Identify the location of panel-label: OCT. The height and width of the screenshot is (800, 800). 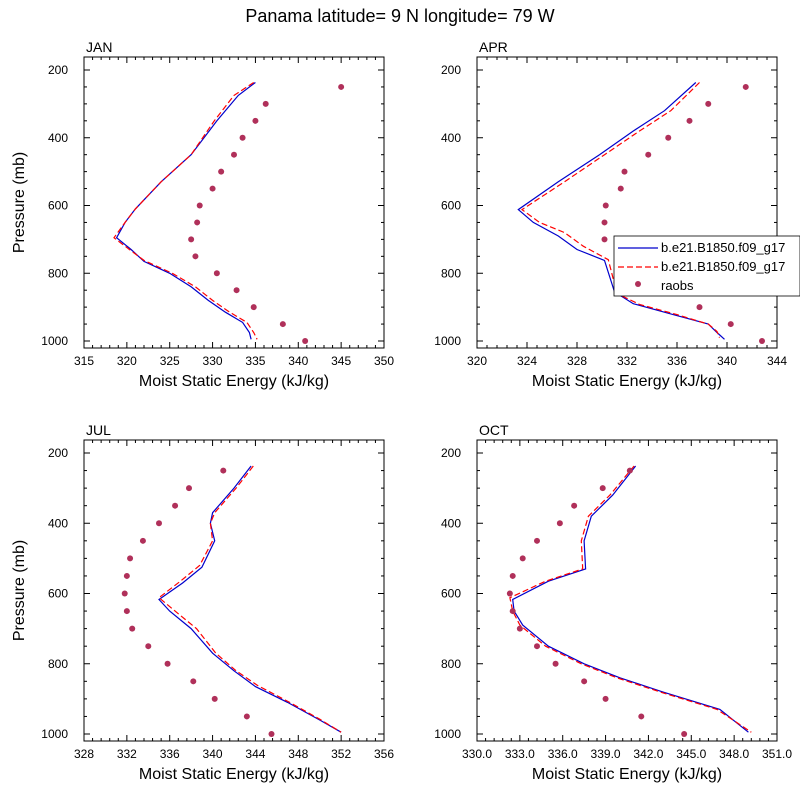
(494, 430).